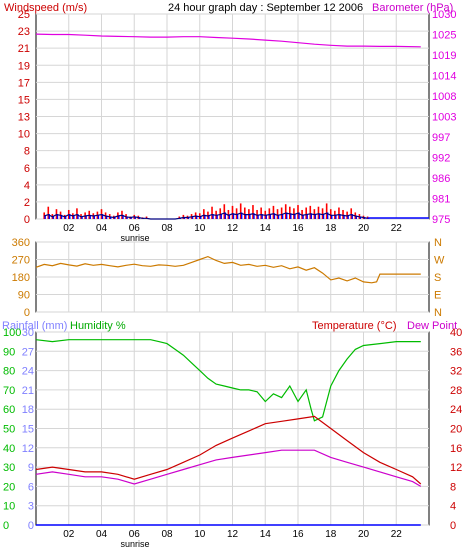  I want to click on windspeed-tick-label: 19, so click(24, 66).